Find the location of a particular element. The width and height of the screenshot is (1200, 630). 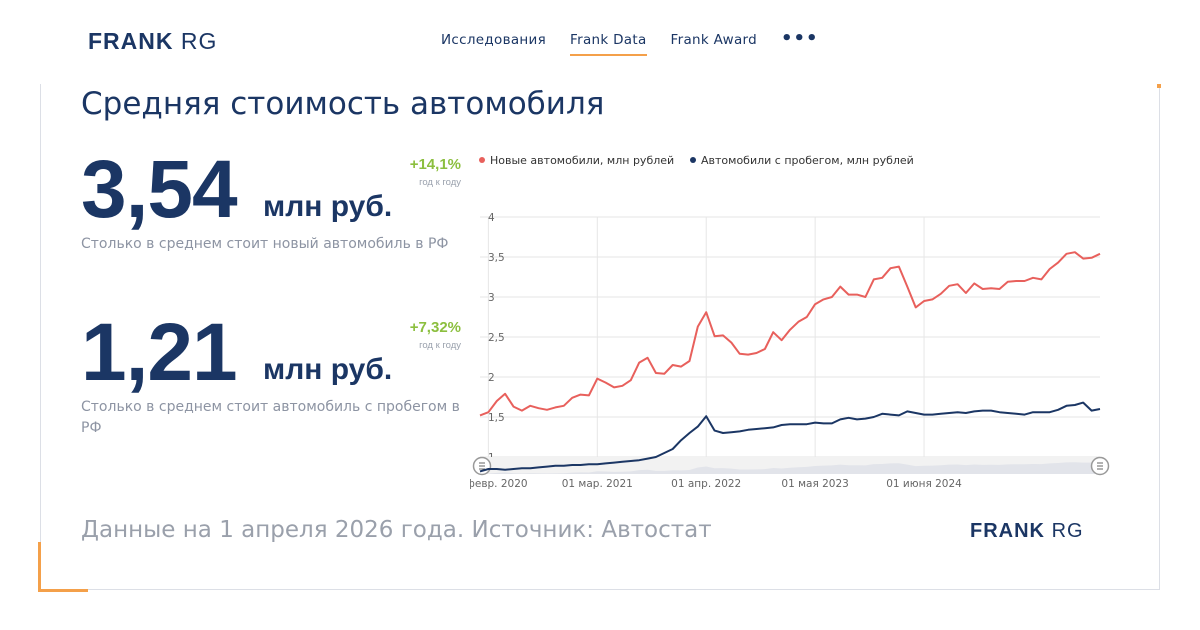

brand-logo-footer: FRANK RG is located at coordinates (1027, 531).